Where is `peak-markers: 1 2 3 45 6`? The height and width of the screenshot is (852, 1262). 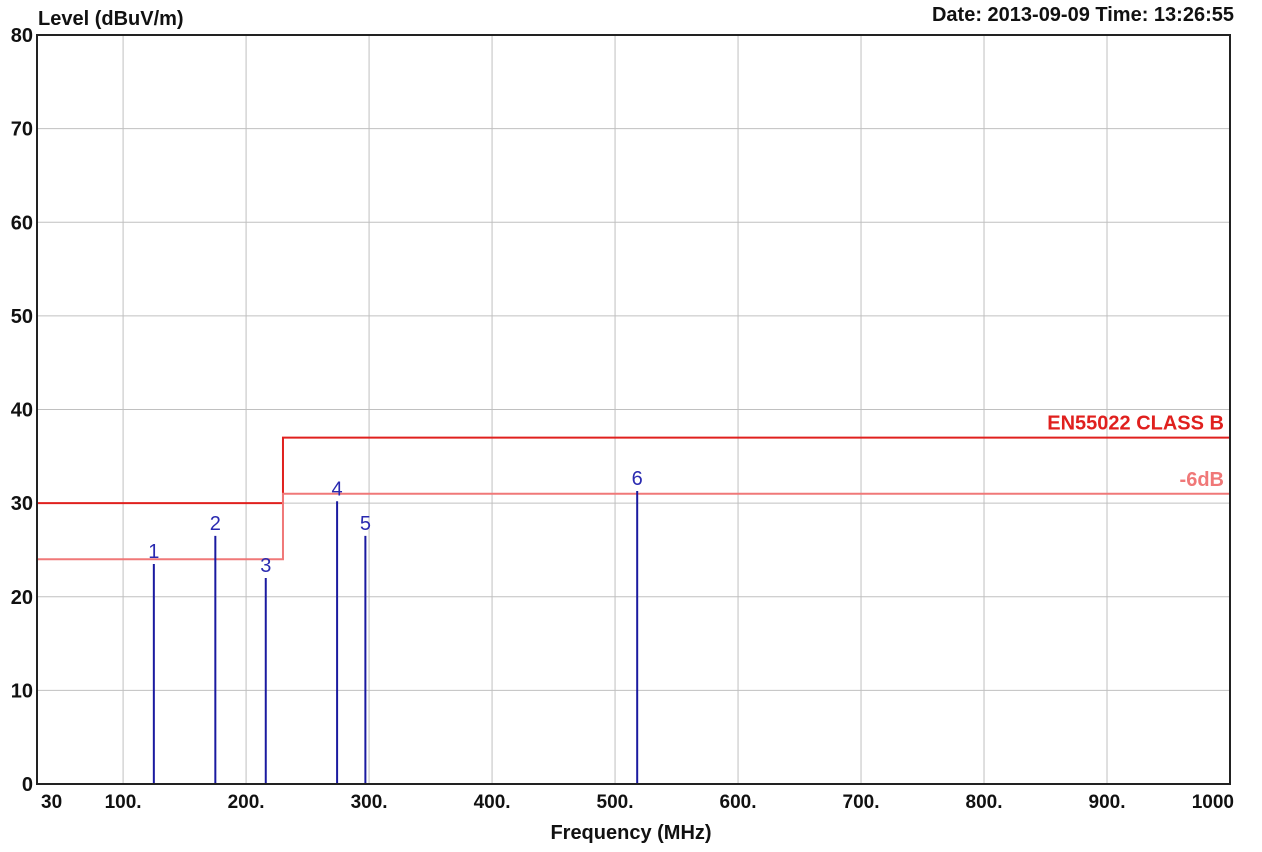
peak-markers: 1 2 3 45 6 is located at coordinates (395, 626).